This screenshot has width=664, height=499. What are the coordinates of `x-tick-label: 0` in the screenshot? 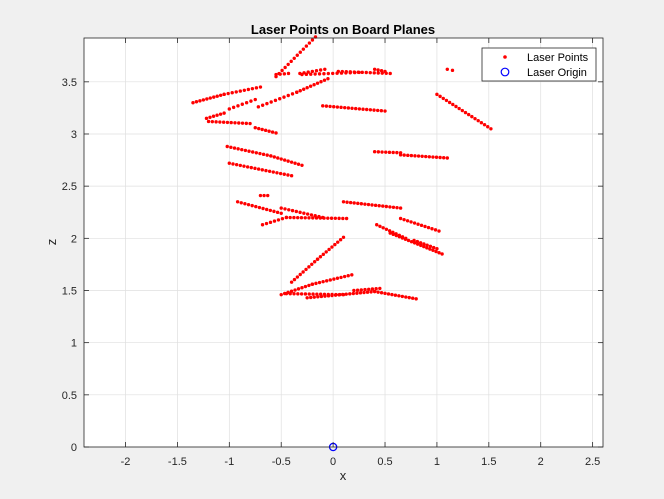 It's located at (333, 462).